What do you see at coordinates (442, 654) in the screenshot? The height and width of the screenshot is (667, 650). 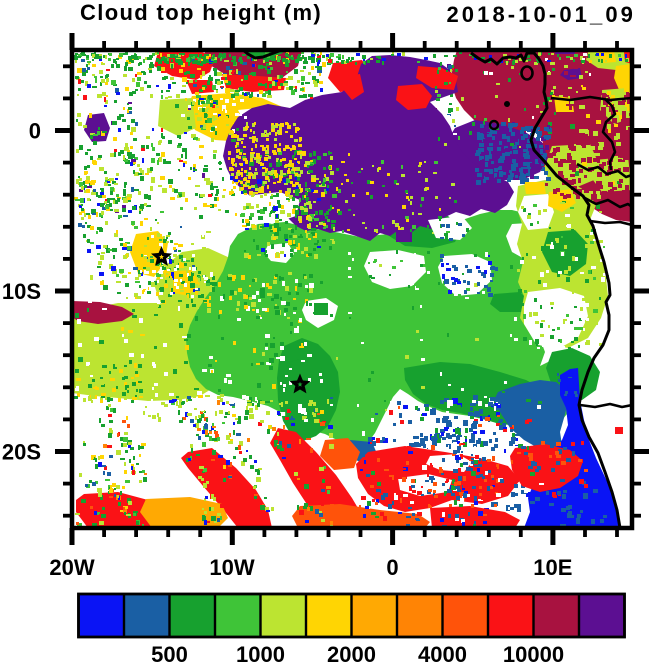 I see `svg-text: 4000` at bounding box center [442, 654].